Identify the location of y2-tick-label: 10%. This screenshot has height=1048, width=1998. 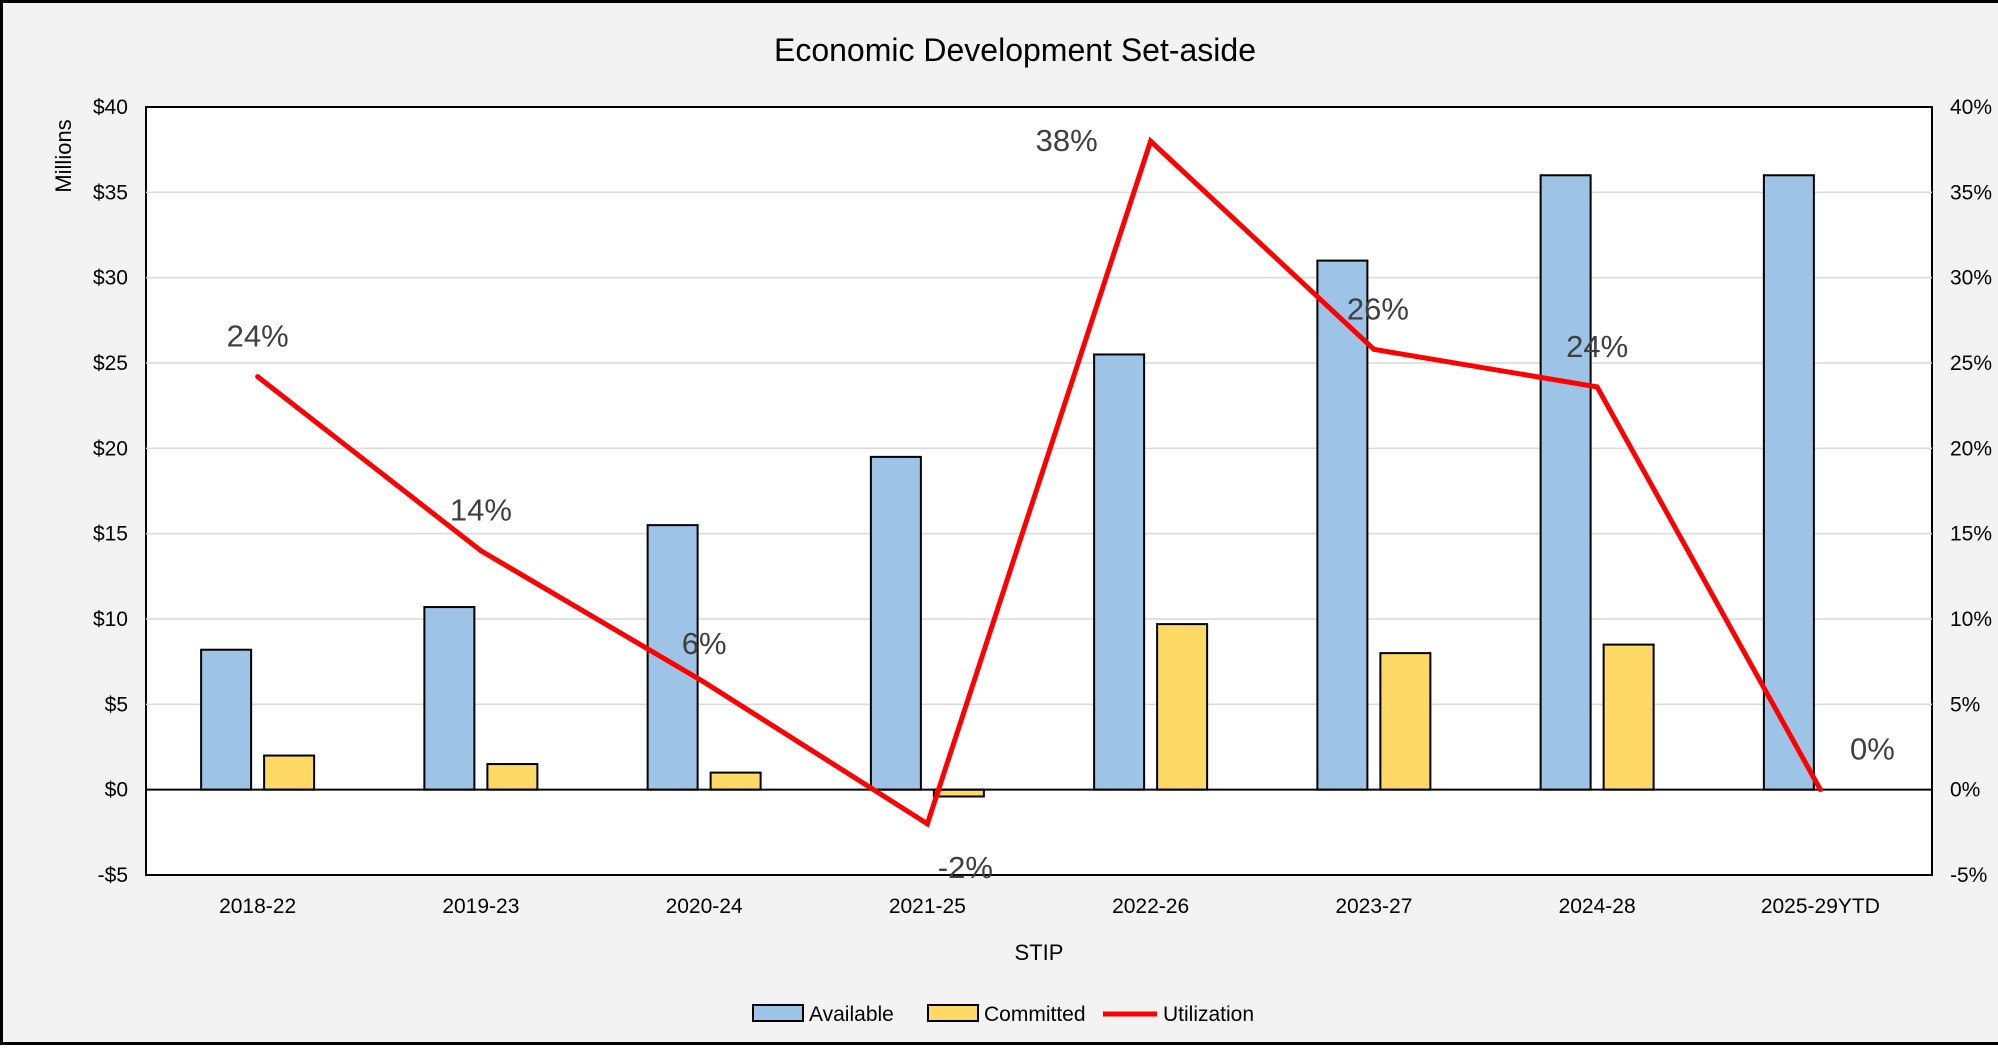
(1971, 619).